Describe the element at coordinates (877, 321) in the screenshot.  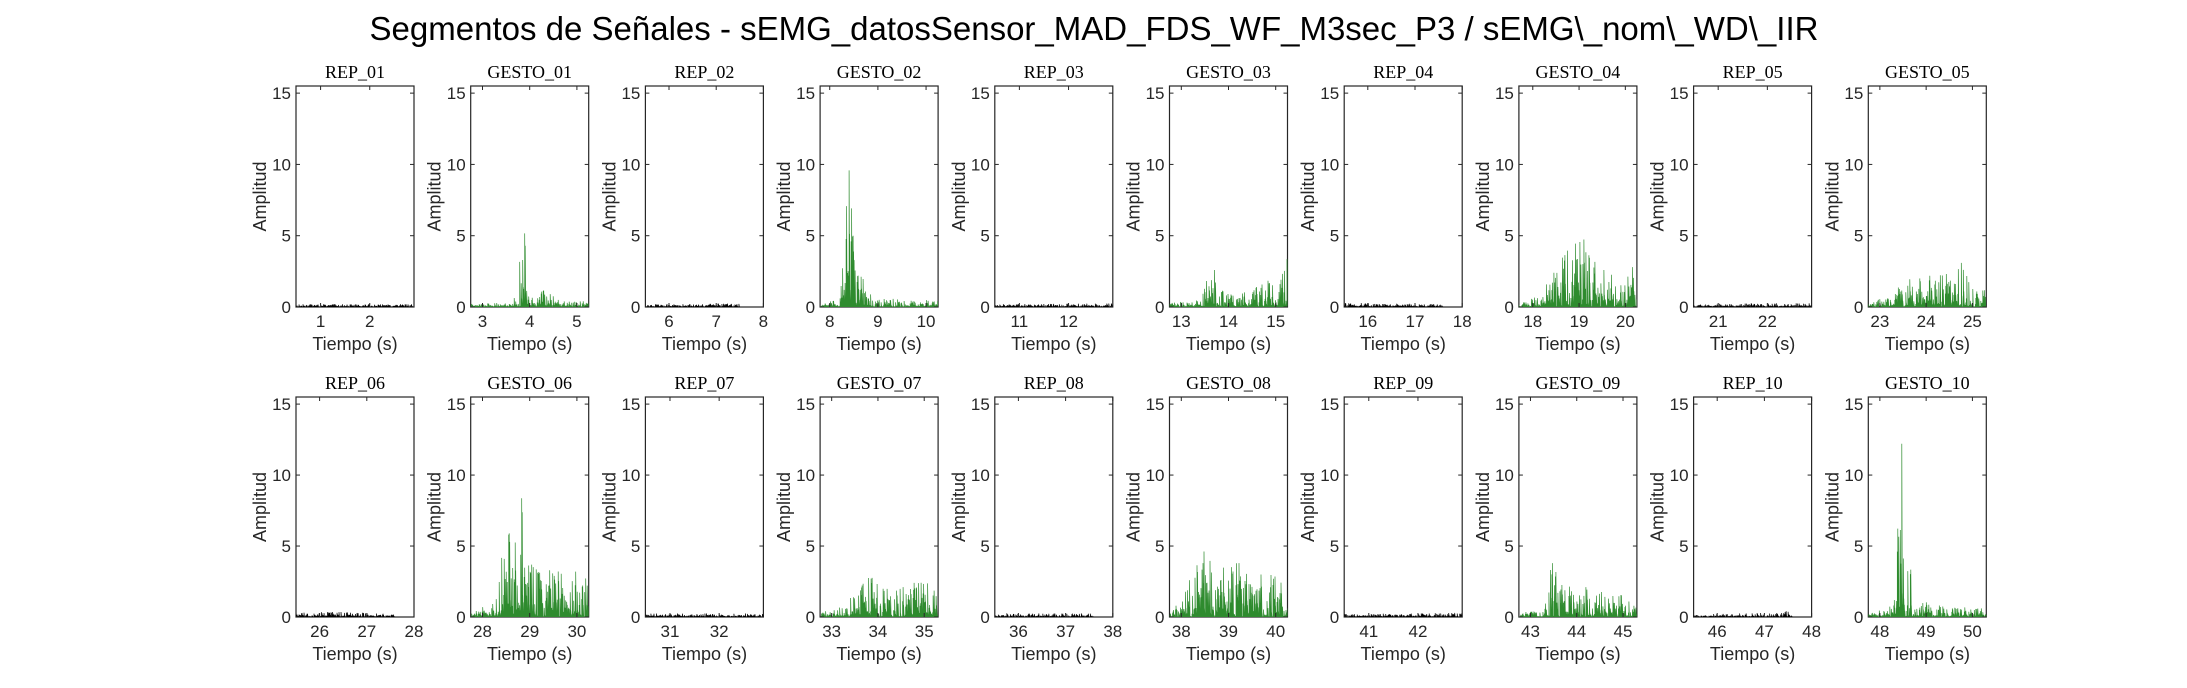
I see `x-tick-label: 9` at that location.